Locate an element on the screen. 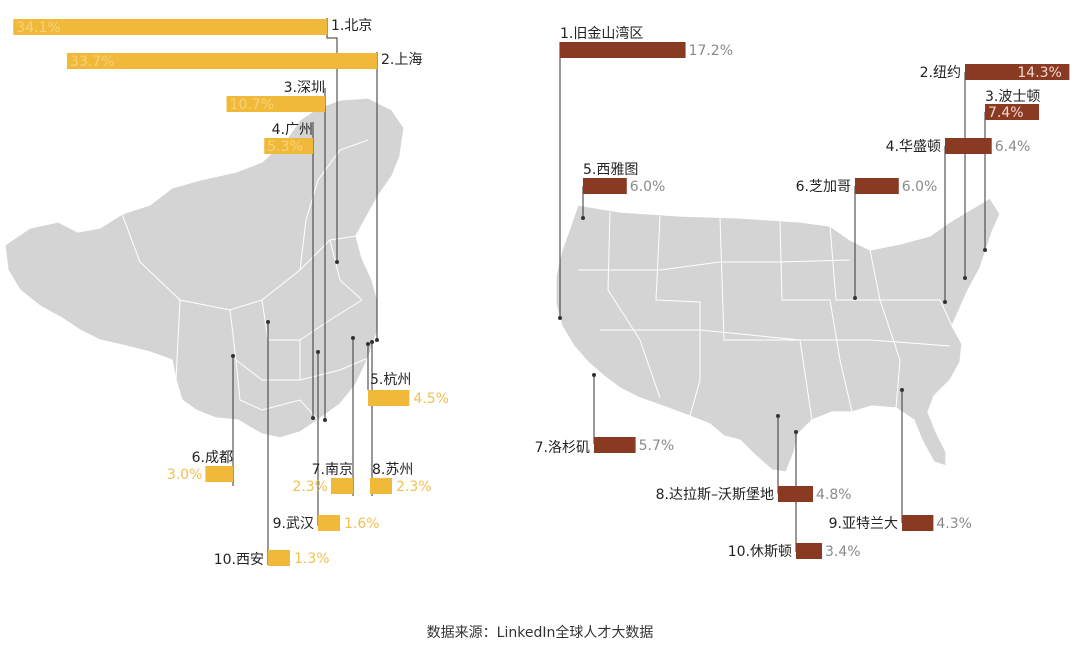  china-city-dots is located at coordinates (305, 341).